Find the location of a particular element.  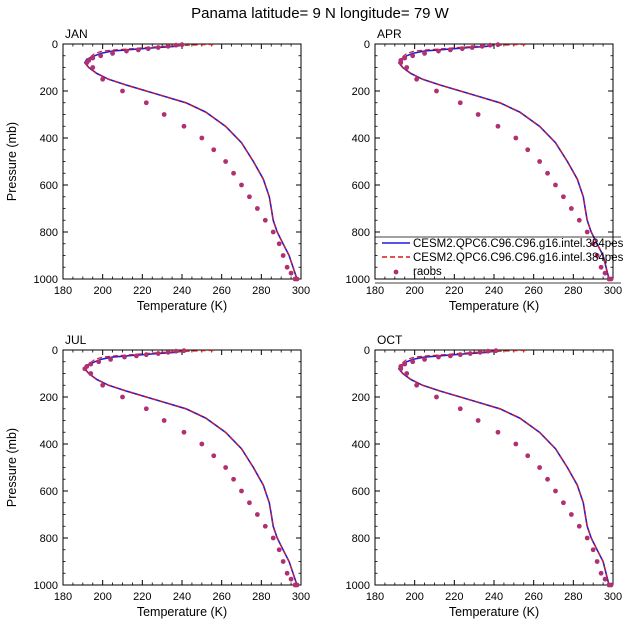

legend-label: raobs is located at coordinates (427, 272).